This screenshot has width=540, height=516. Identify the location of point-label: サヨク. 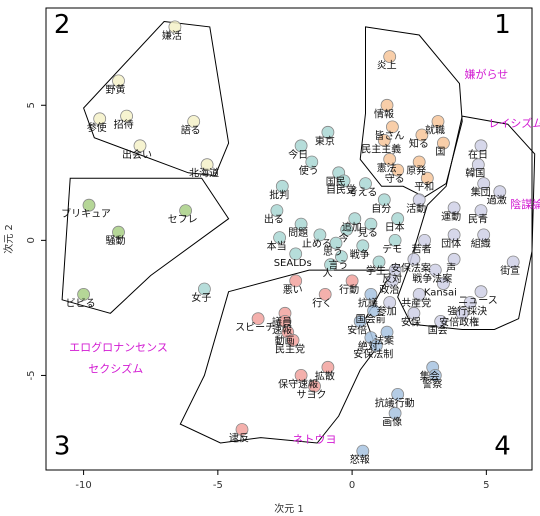
(312, 395).